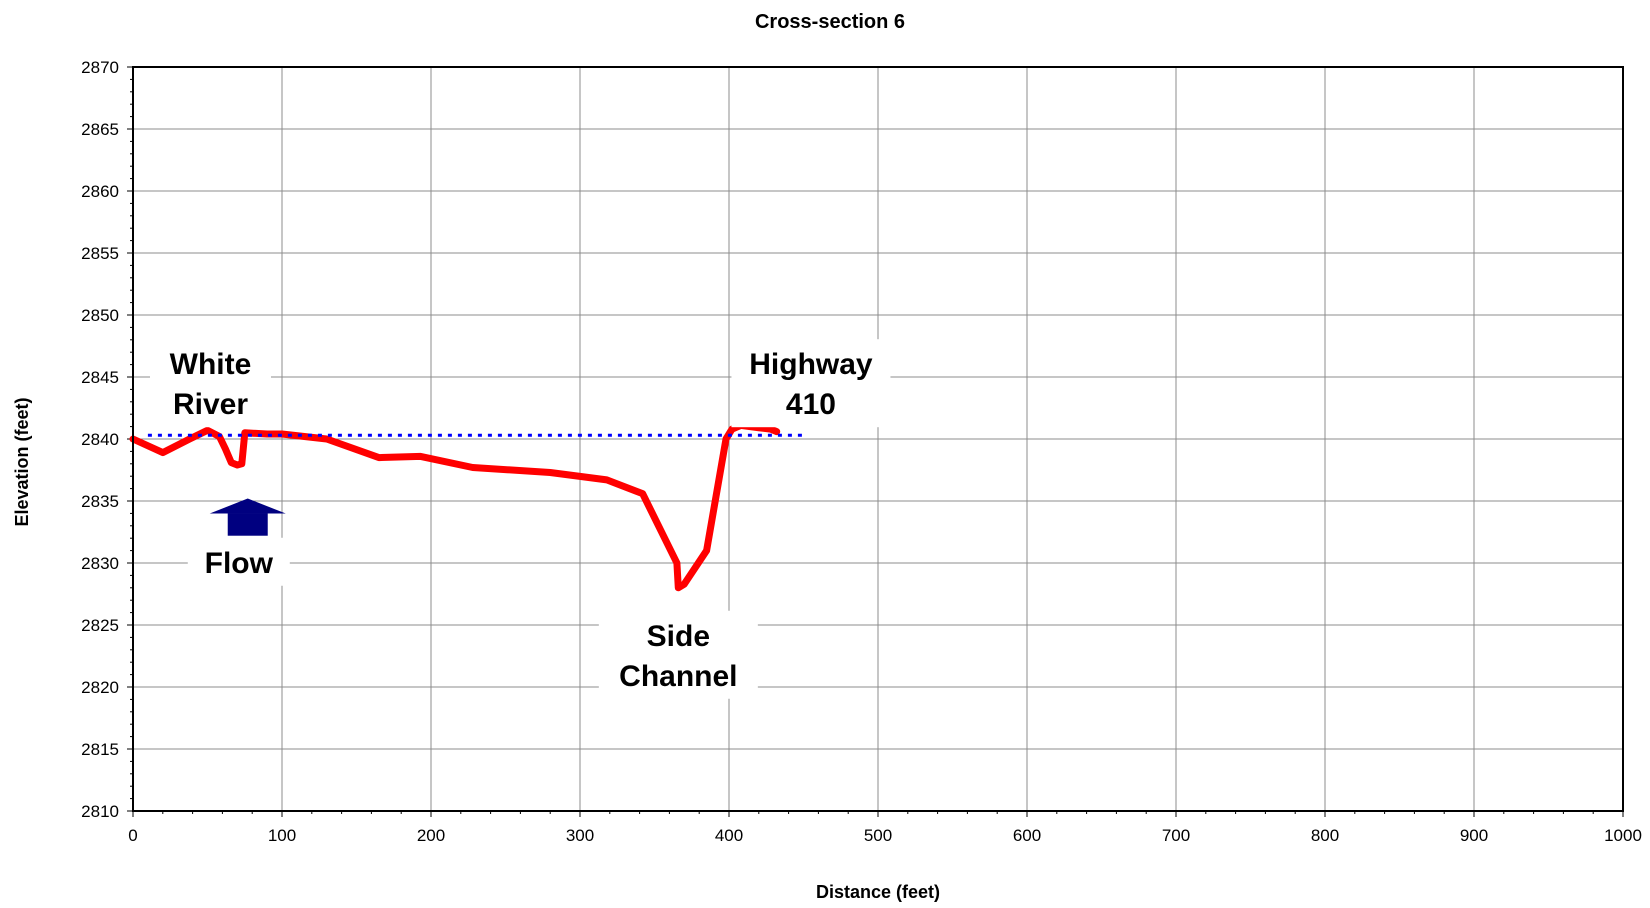 The width and height of the screenshot is (1650, 908). What do you see at coordinates (1474, 835) in the screenshot?
I see `x-tick-label: 900` at bounding box center [1474, 835].